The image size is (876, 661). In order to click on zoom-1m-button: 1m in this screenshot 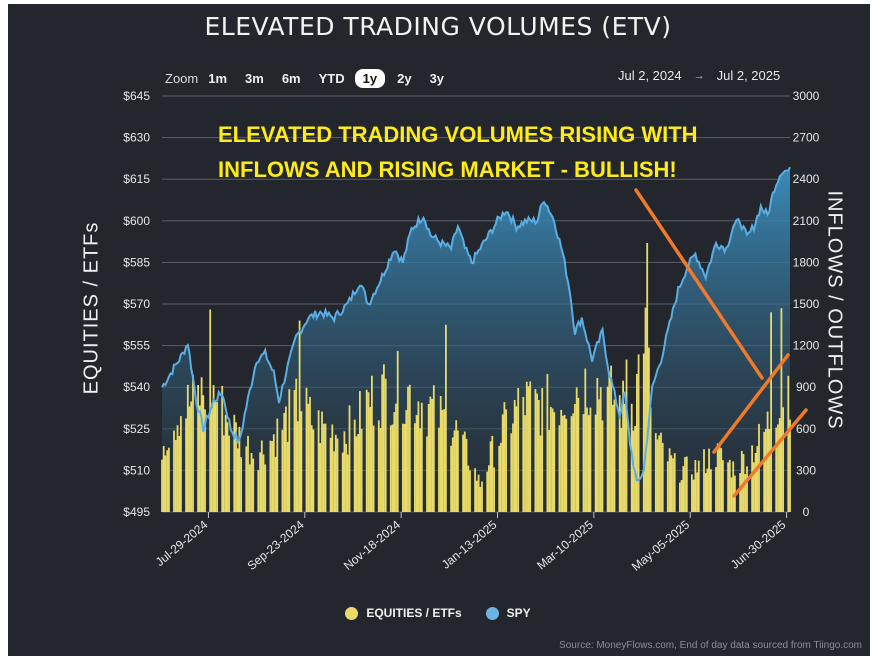, I will do `click(218, 78)`.